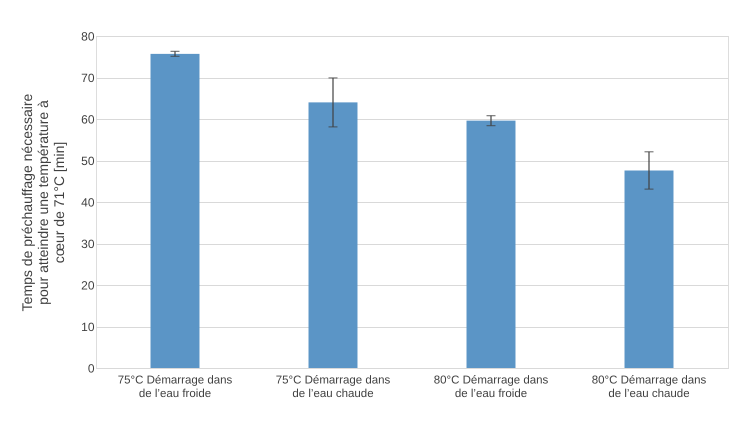 The image size is (753, 439). Describe the element at coordinates (88, 244) in the screenshot. I see `y-tick-label: 30` at that location.